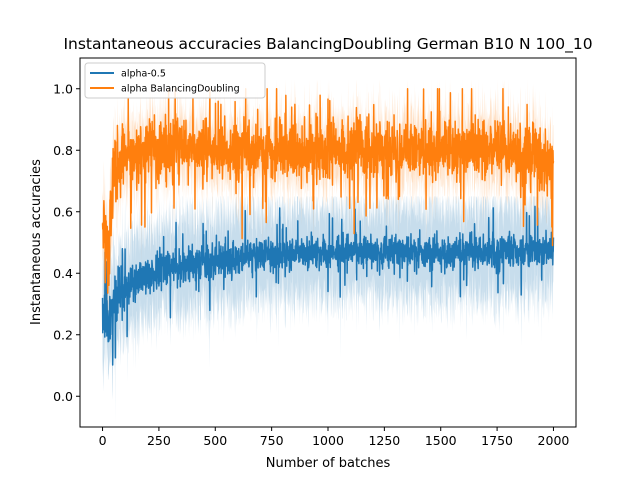 Image resolution: width=640 pixels, height=484 pixels. Describe the element at coordinates (215, 440) in the screenshot. I see `x-tick-label: 500` at that location.